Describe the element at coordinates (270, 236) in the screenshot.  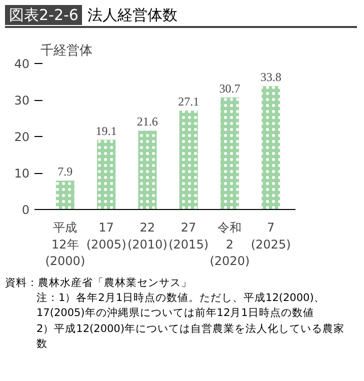
I see `x-tick-label: 7 (2025)` at that location.